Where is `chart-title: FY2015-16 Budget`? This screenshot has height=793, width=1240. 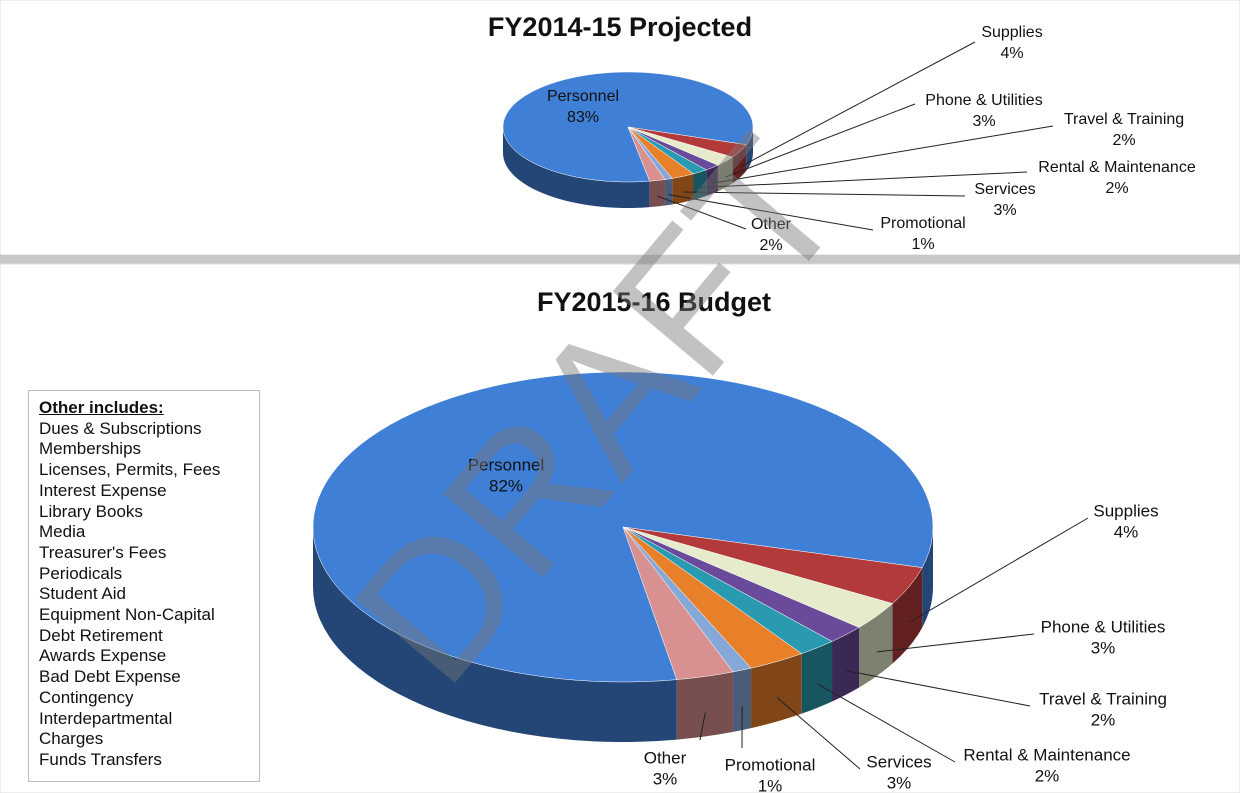 chart-title: FY2015-16 Budget is located at coordinates (654, 302).